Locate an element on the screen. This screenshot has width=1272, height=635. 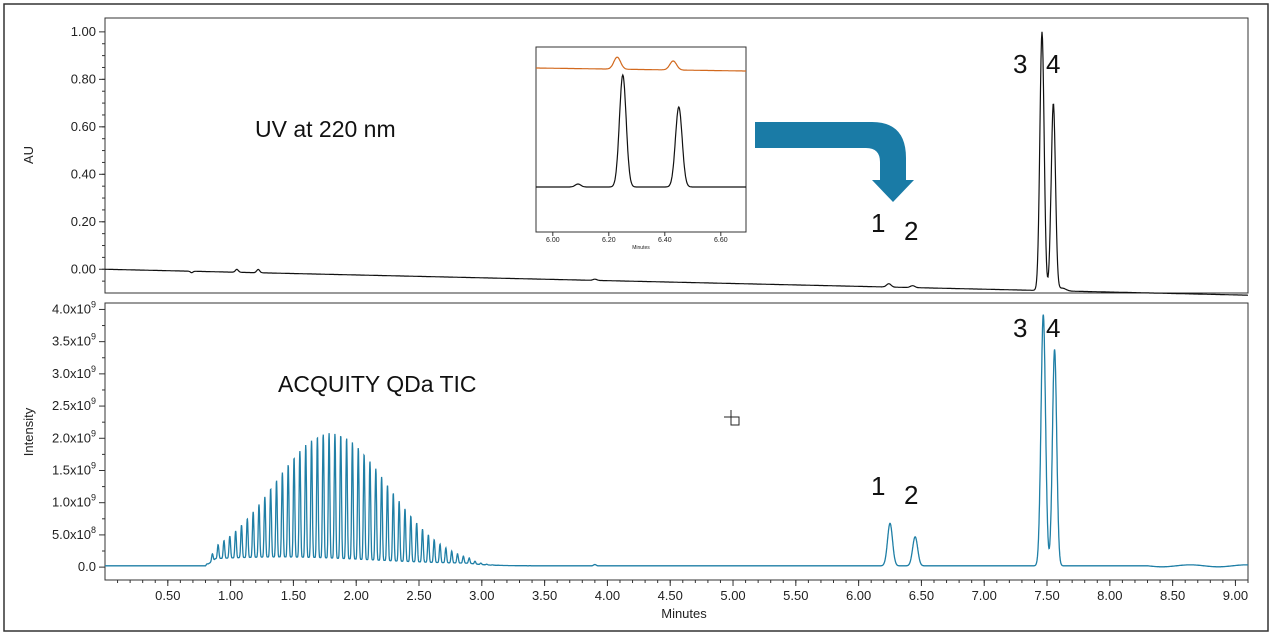
uv-peak-label-1: 1 is located at coordinates (878, 223).